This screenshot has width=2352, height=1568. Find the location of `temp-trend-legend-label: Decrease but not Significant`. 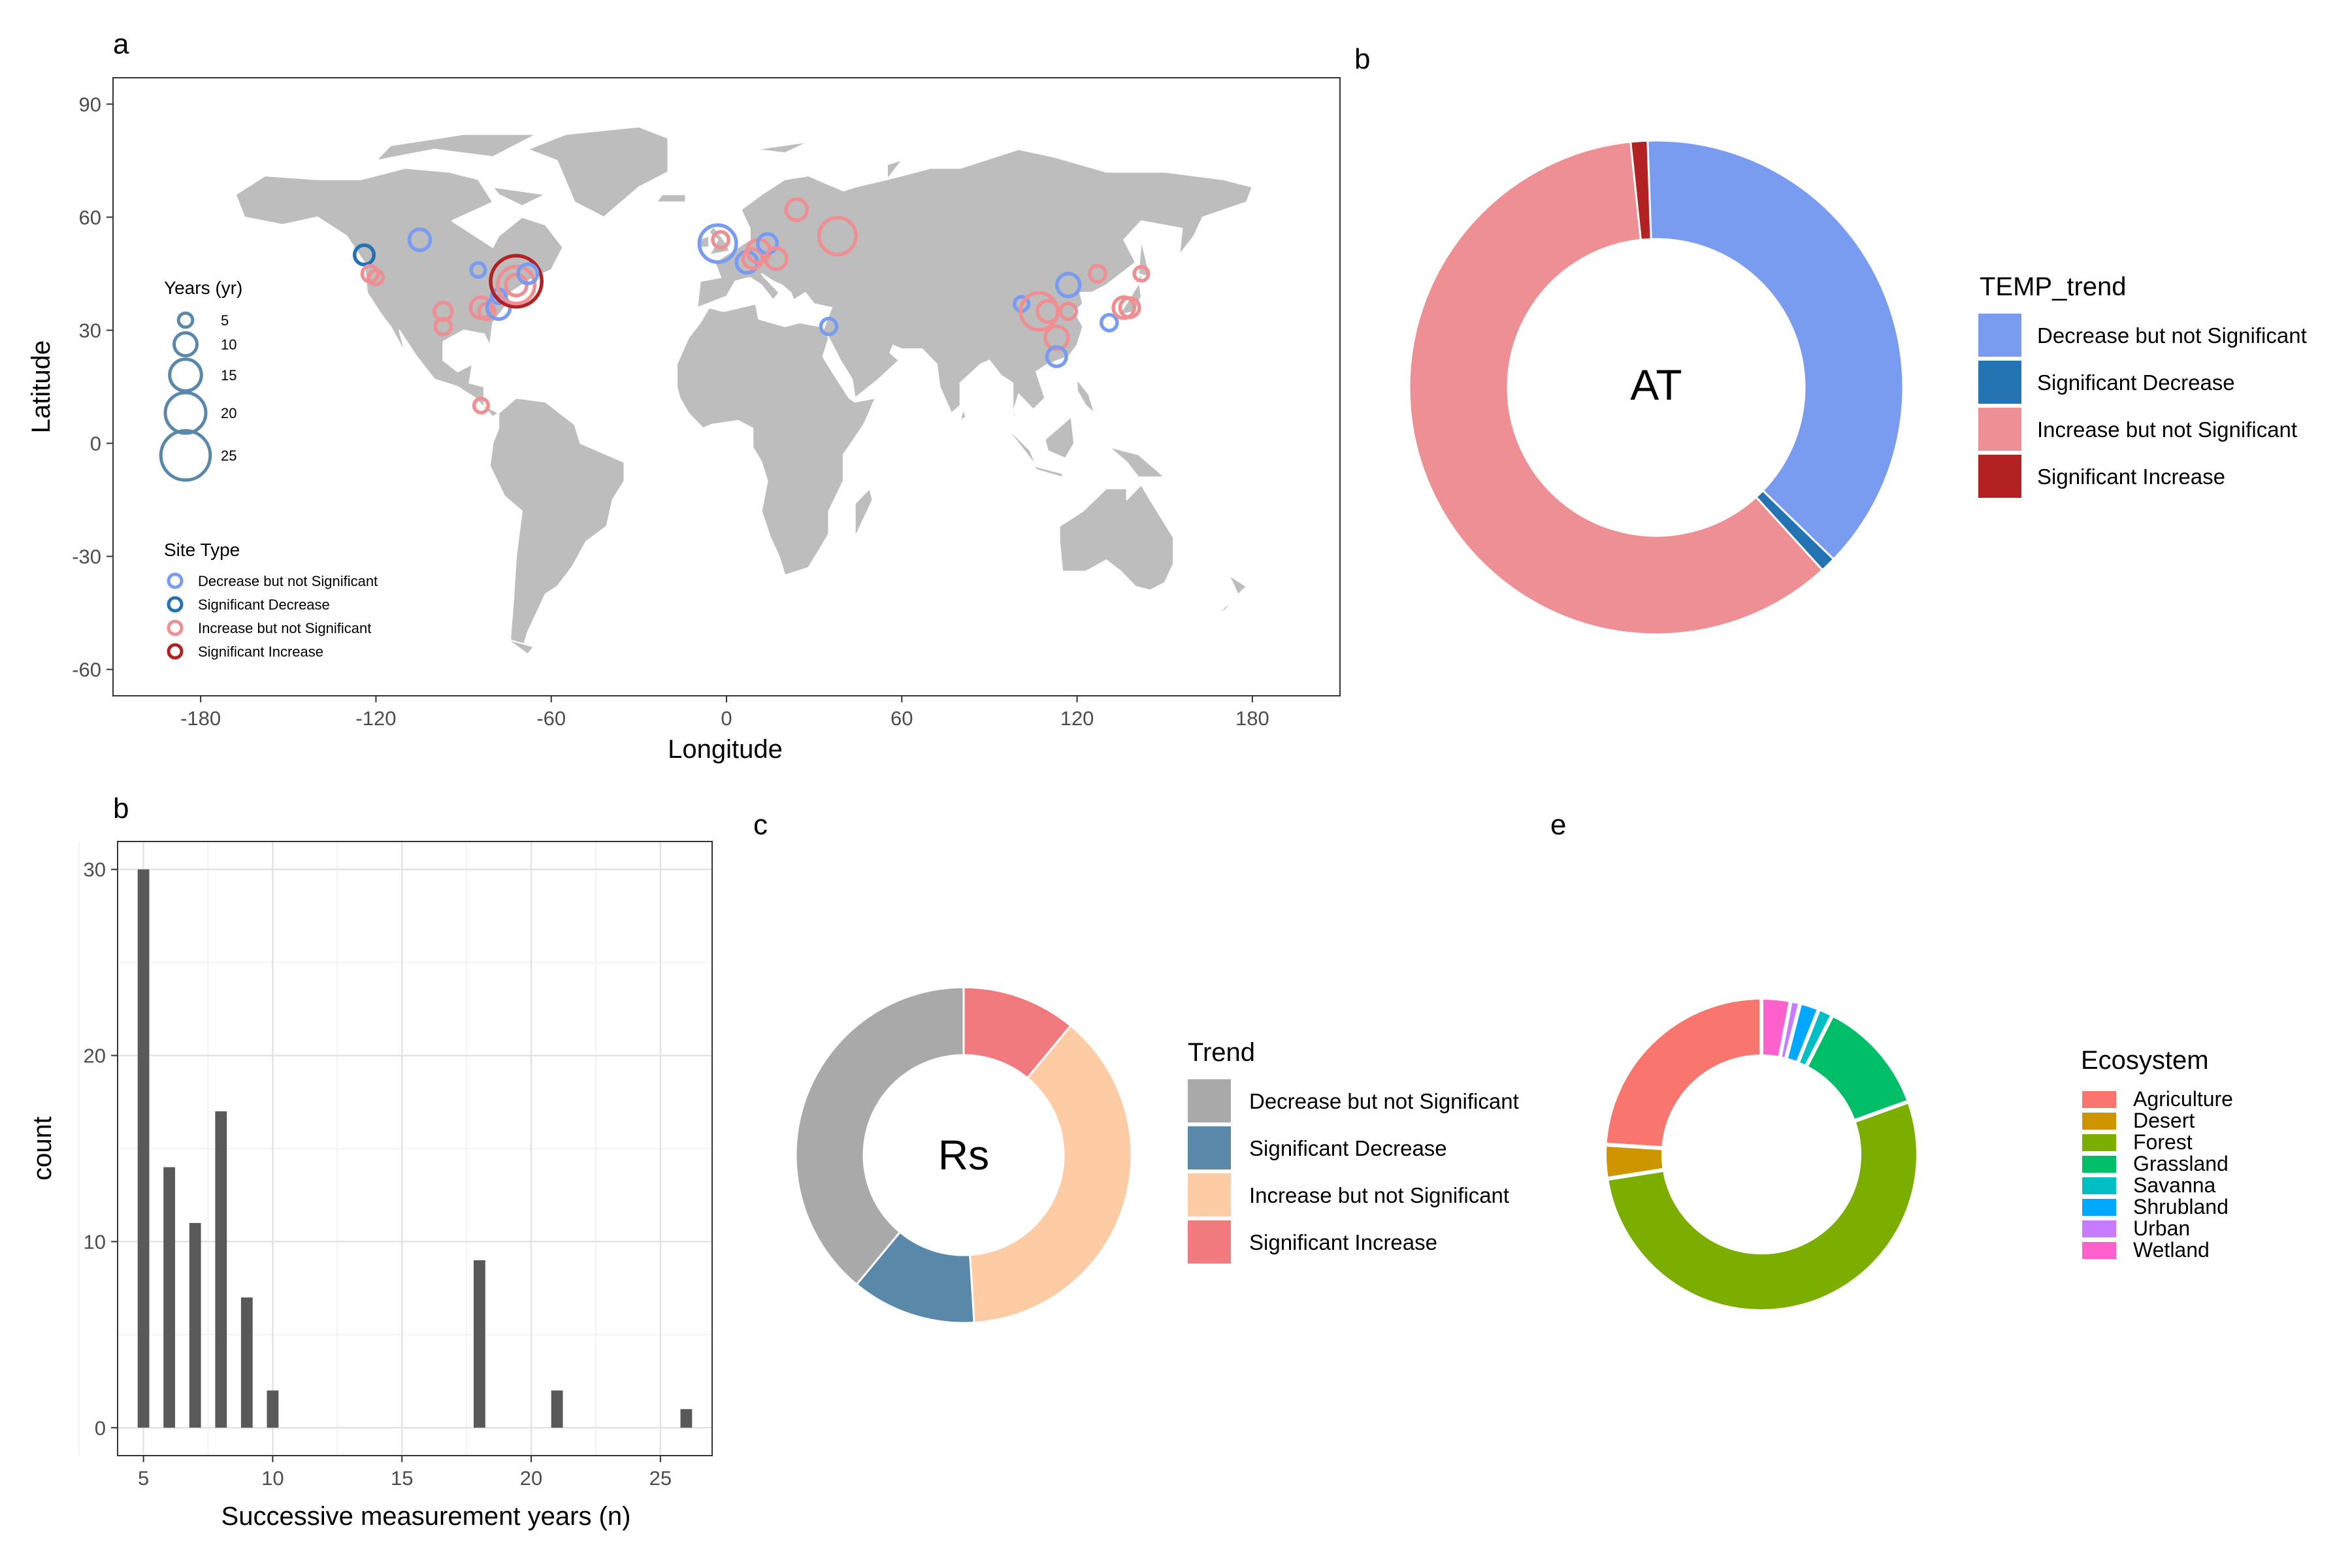

temp-trend-legend-label: Decrease but not Significant is located at coordinates (2172, 335).